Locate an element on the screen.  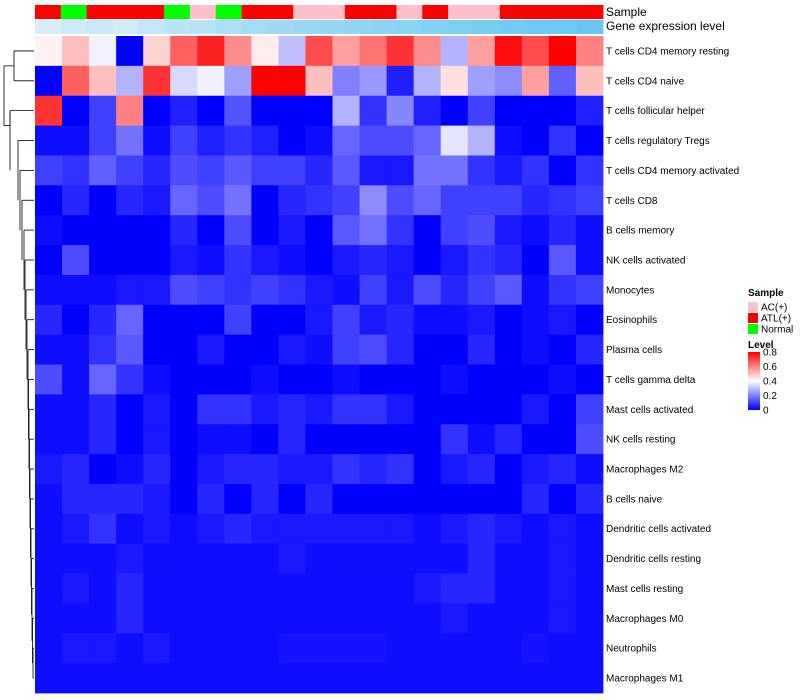
row-label: B cells memory is located at coordinates (640, 231).